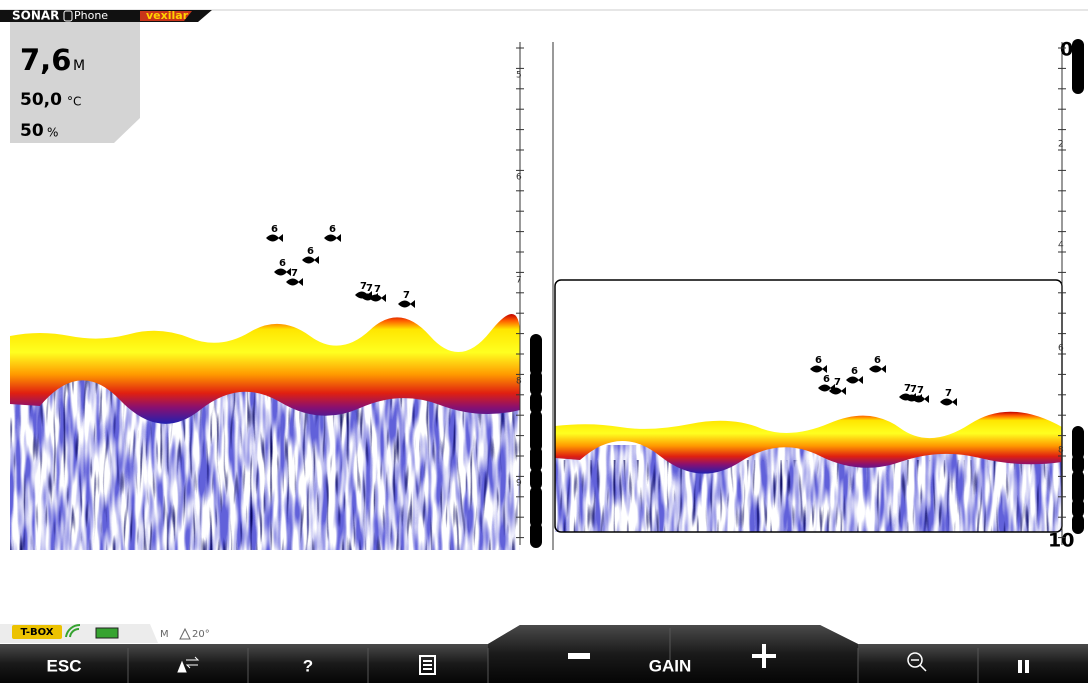  Describe the element at coordinates (74, 102) in the screenshot. I see `temperature-unit: °C` at that location.